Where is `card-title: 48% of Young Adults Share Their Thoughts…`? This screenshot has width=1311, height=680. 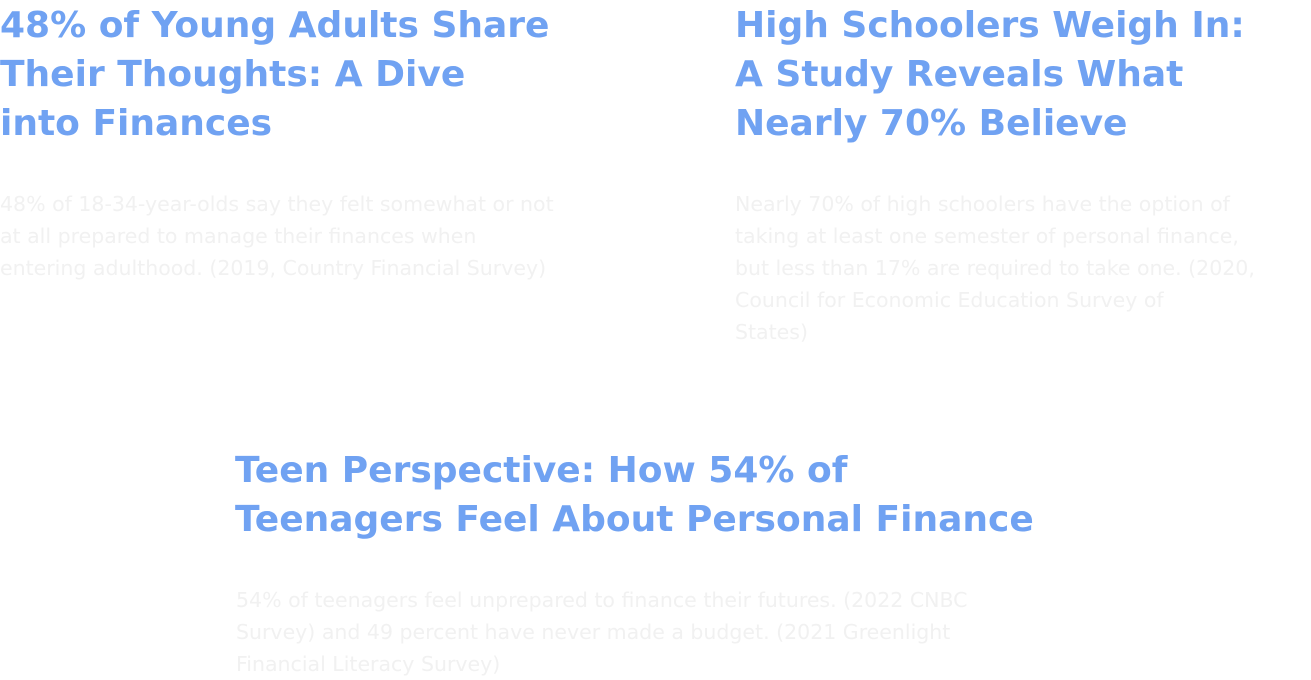 card-title: 48% of Young Adults Share Their Thoughts… is located at coordinates (275, 74).